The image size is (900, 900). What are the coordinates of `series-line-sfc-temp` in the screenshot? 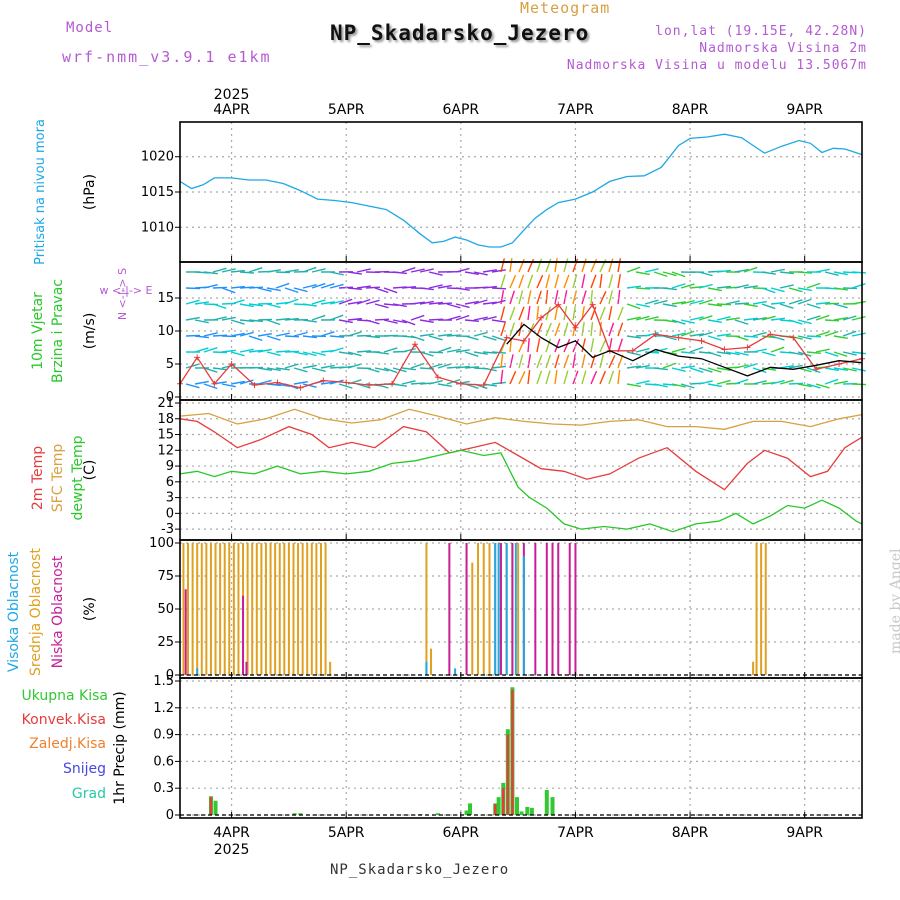 It's located at (521, 419).